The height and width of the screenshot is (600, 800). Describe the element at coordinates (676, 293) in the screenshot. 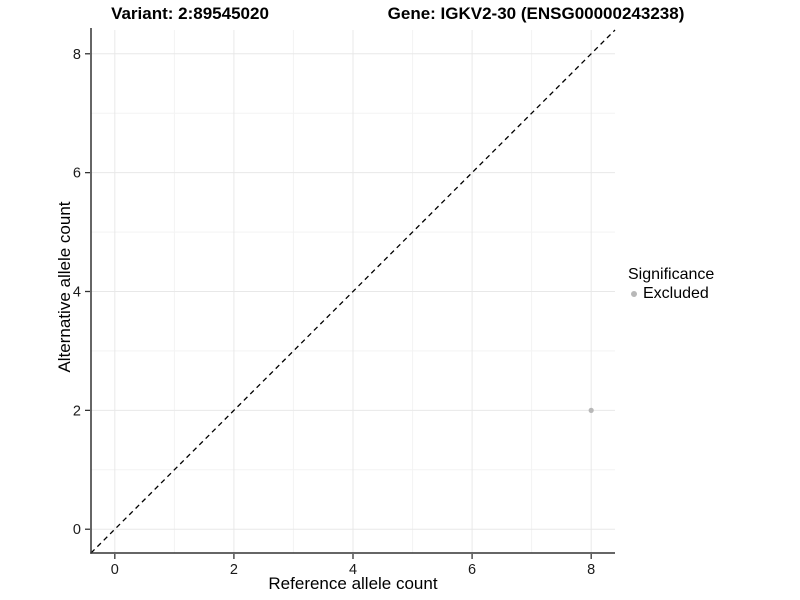

I see `legend-item-label: Excluded` at that location.